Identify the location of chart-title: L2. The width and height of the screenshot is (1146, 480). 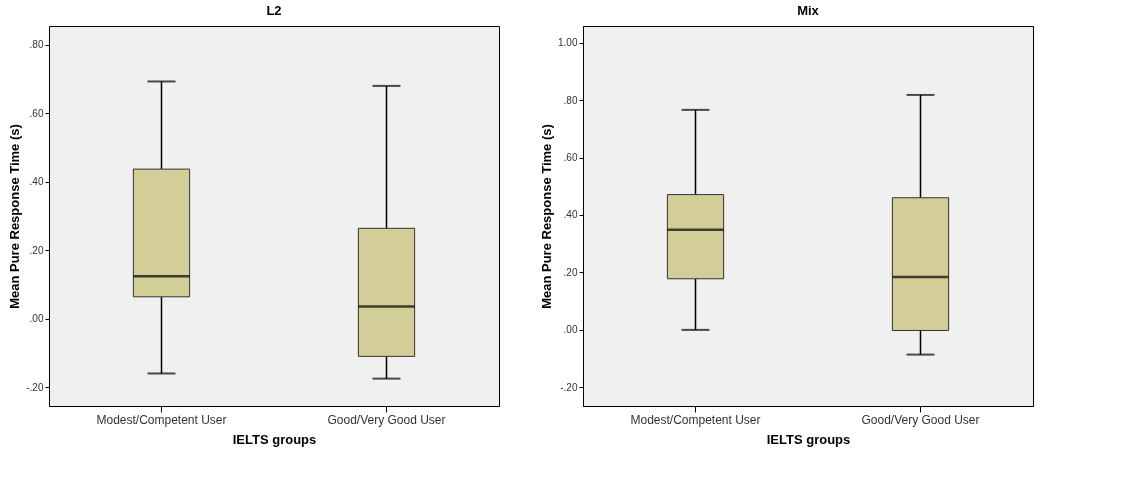
(274, 10).